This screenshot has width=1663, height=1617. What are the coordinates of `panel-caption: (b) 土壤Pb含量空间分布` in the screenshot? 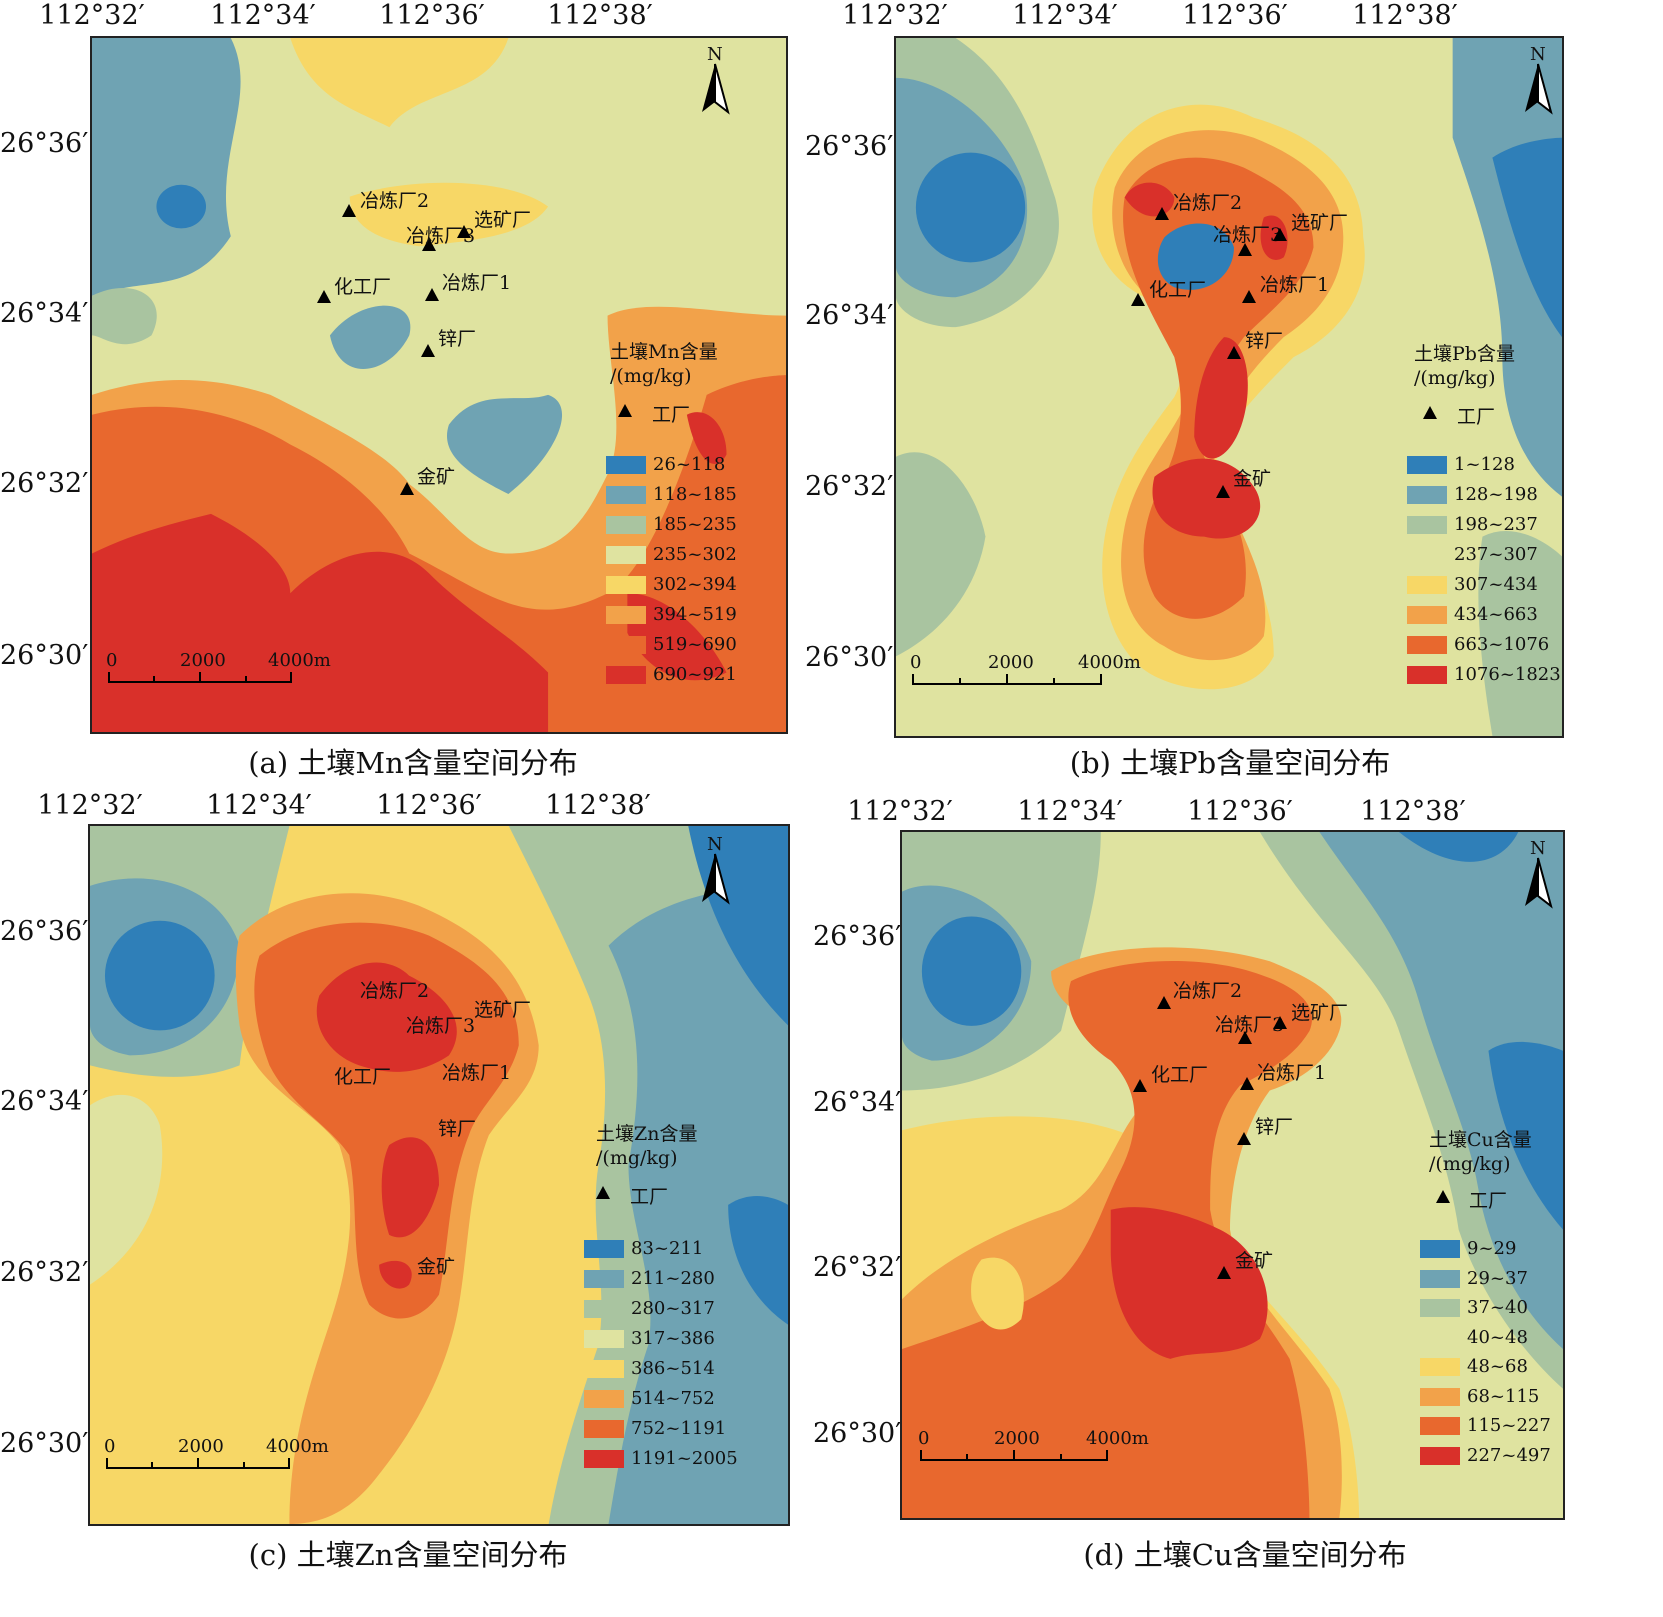 It's located at (1230, 763).